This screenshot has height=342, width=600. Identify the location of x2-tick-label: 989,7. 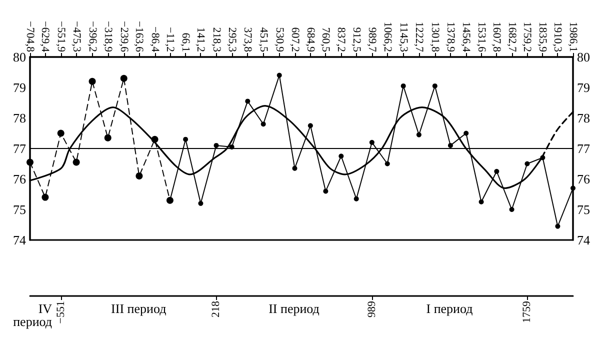
(372, 39).